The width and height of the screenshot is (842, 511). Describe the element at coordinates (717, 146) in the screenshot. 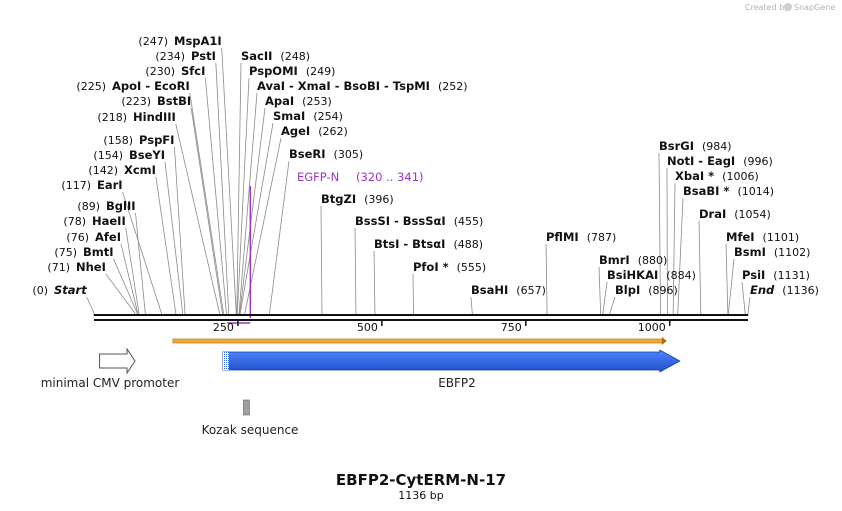

I see `site-pos-bsrgi: (984)` at that location.